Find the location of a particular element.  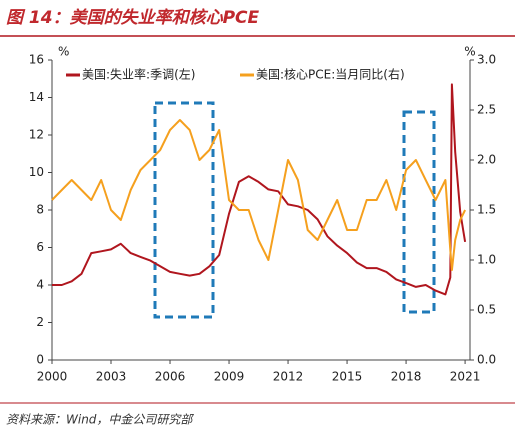

x-tick-label: 2015 is located at coordinates (347, 377).